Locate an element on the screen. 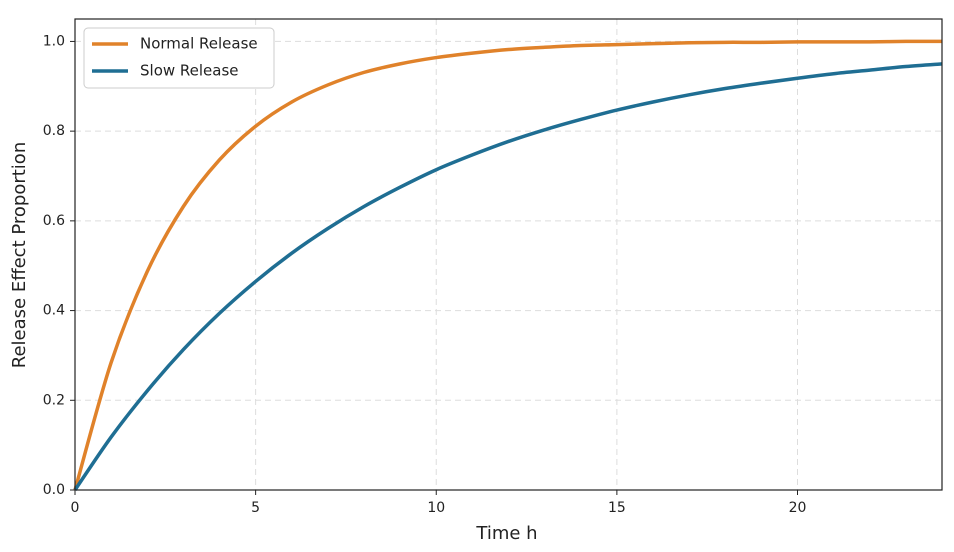 The width and height of the screenshot is (954, 552). legend-label: Normal Release is located at coordinates (199, 44).